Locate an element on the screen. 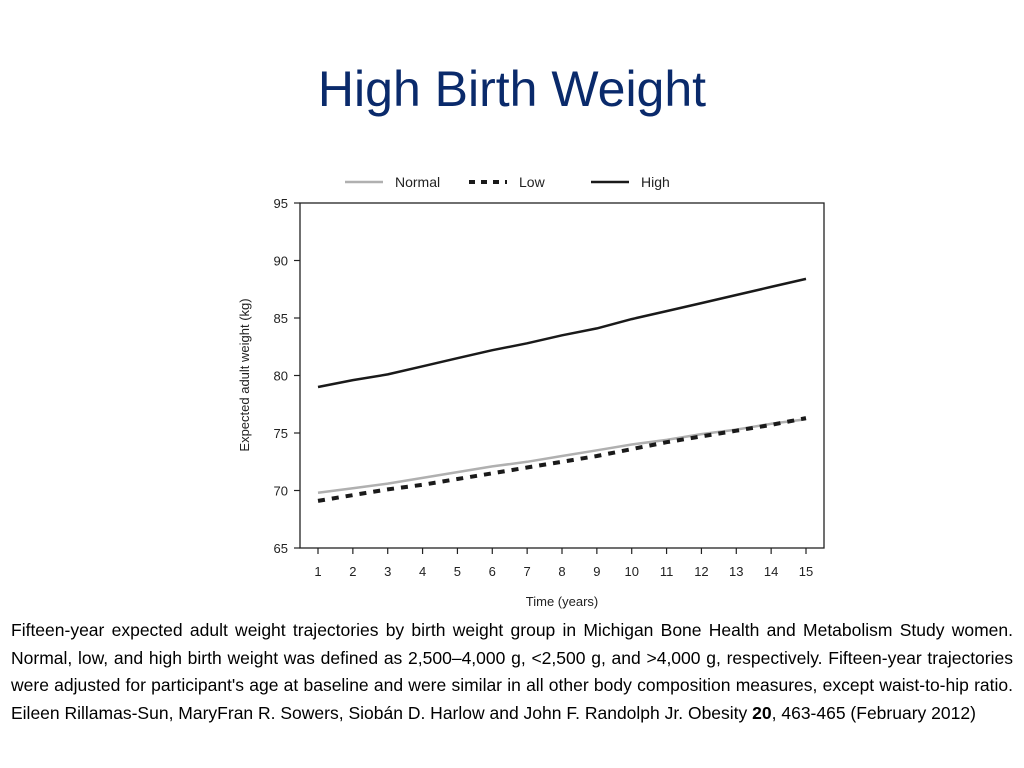  y-tick-label: 95 is located at coordinates (281, 203).